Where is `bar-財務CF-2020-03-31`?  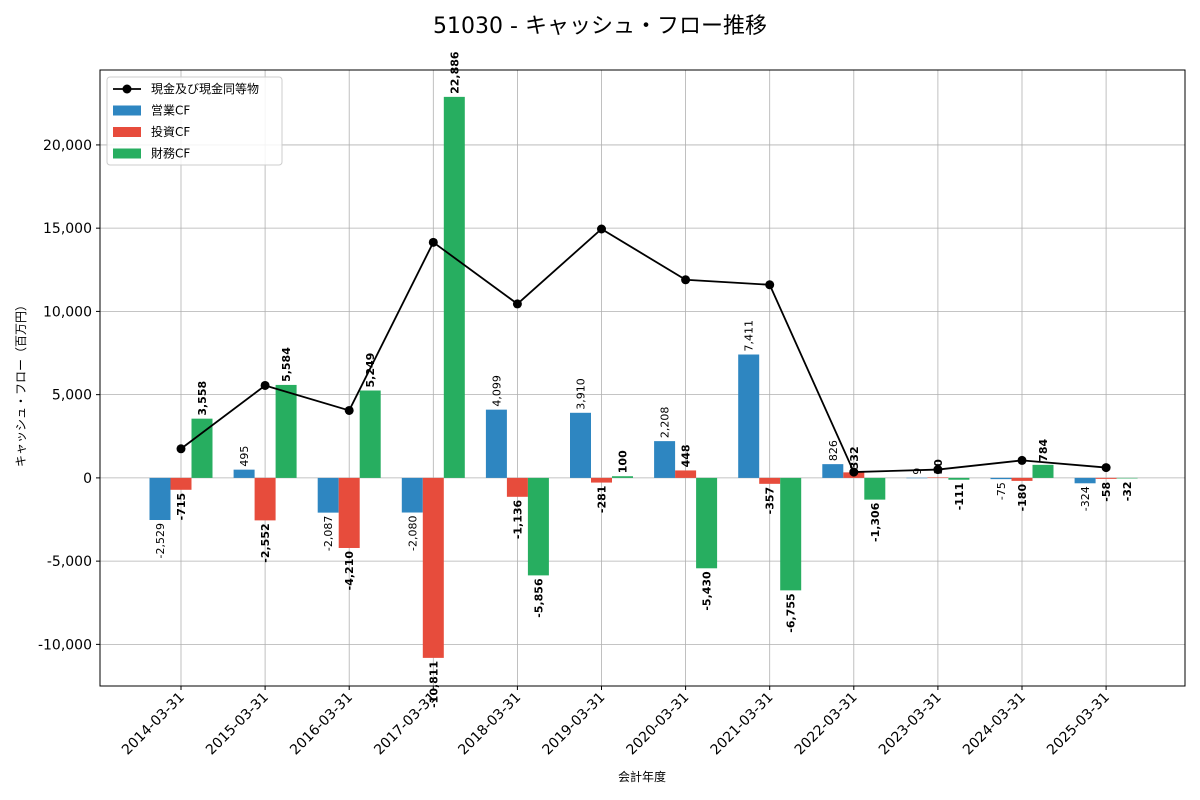 bar-財務CF-2020-03-31 is located at coordinates (707, 523).